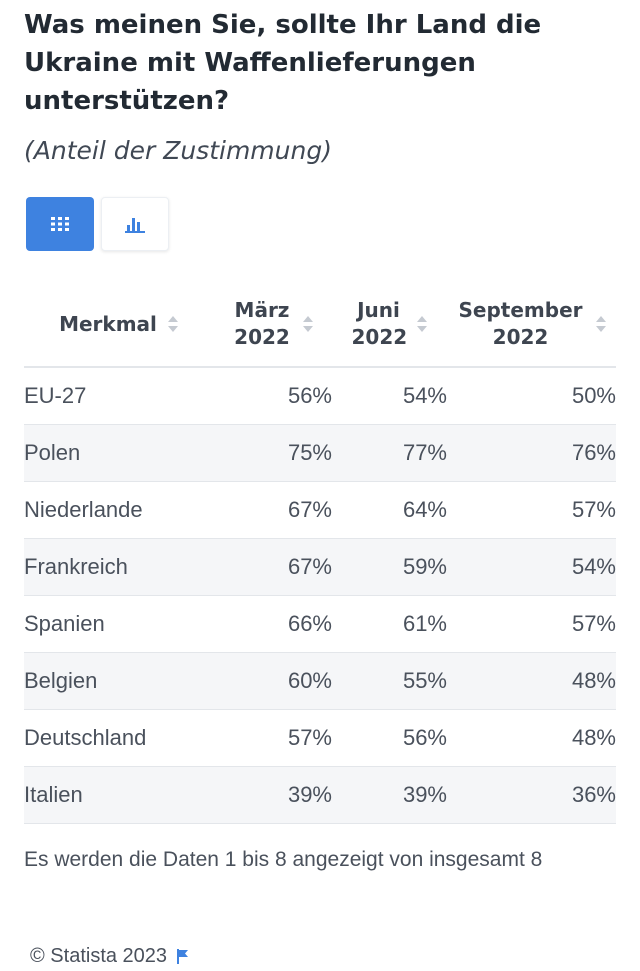 This screenshot has width=640, height=971. I want to click on copyright-link: © Statista 2023, so click(109, 956).